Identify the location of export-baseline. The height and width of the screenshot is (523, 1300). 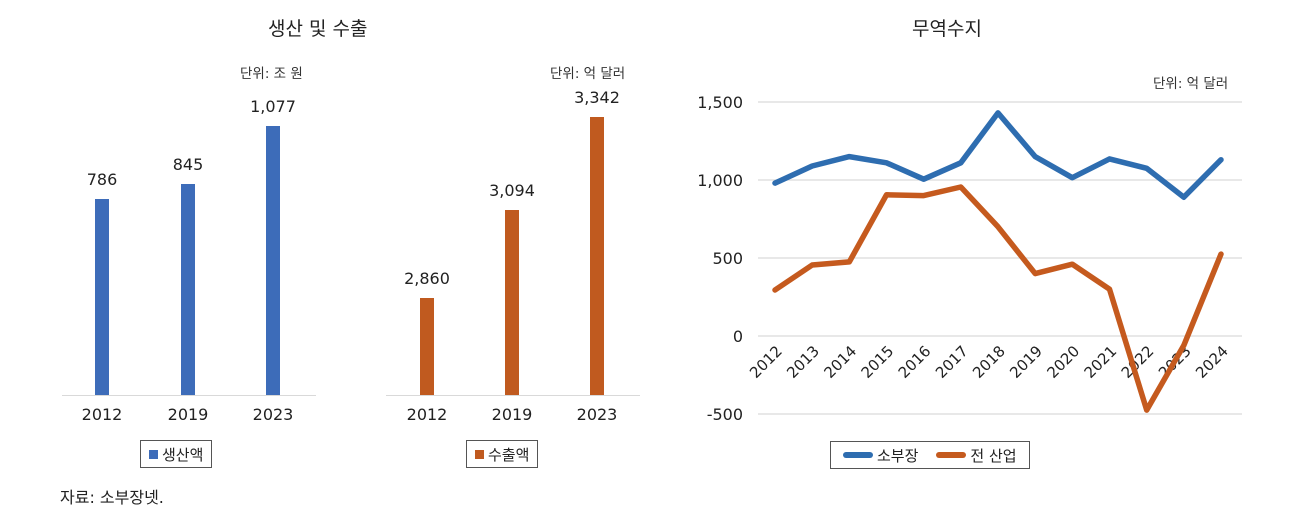
(513, 395).